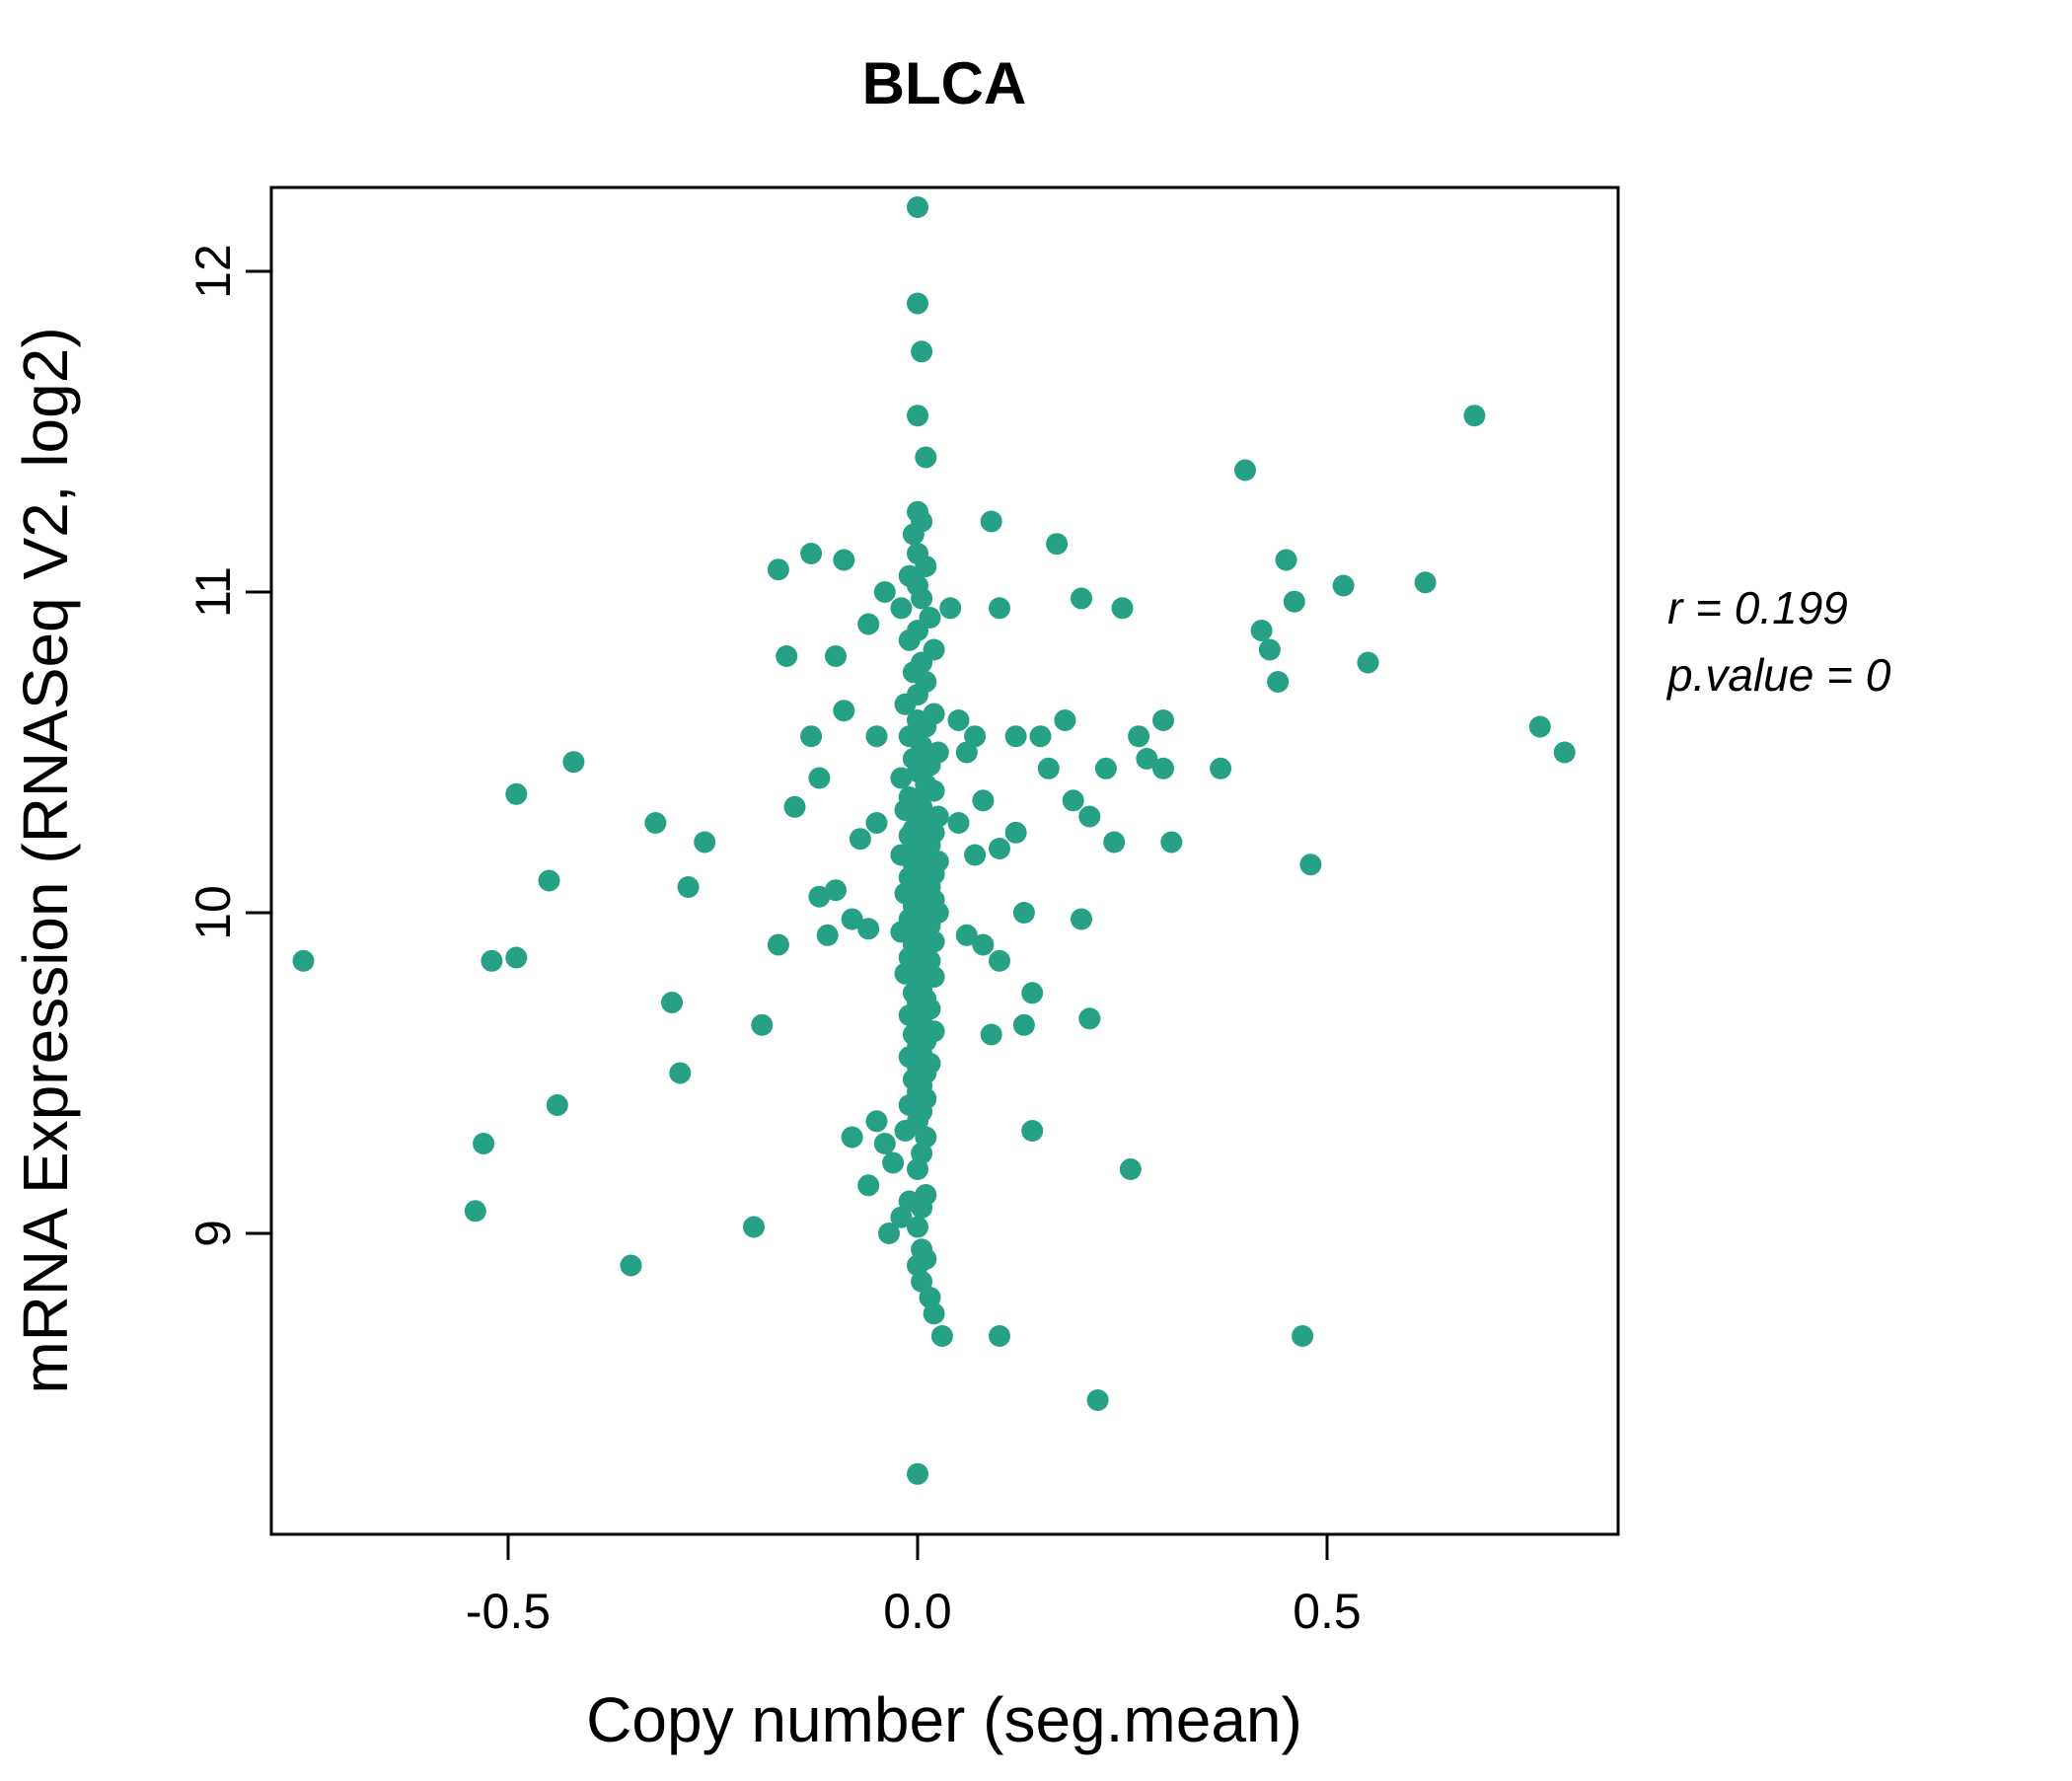 The width and height of the screenshot is (2072, 1781). I want to click on y-tick-label: 9, so click(213, 1234).